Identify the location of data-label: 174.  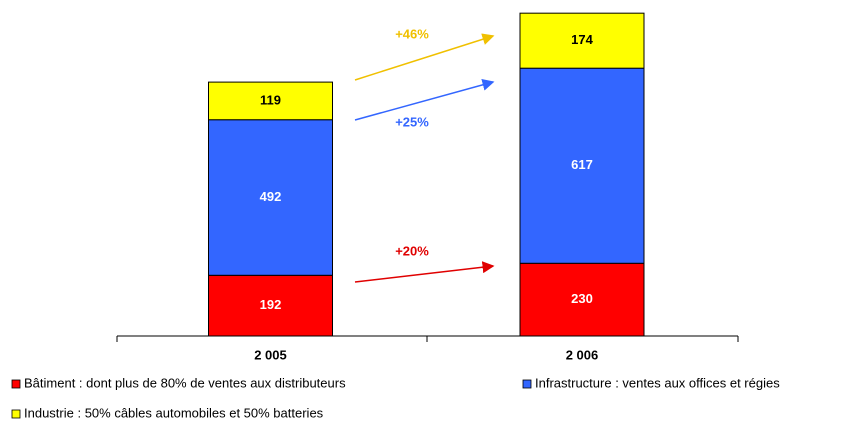
(582, 39).